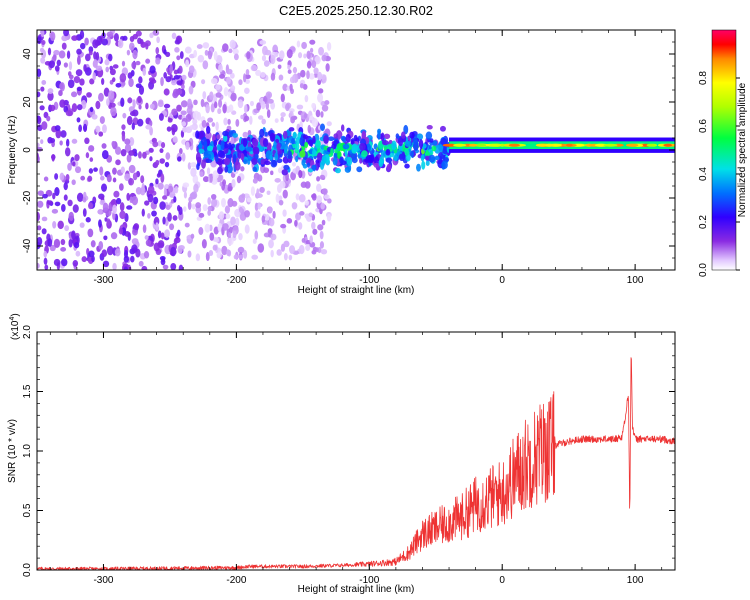  What do you see at coordinates (356, 290) in the screenshot?
I see `top-x-axis-label: Height of straight line (km)` at bounding box center [356, 290].